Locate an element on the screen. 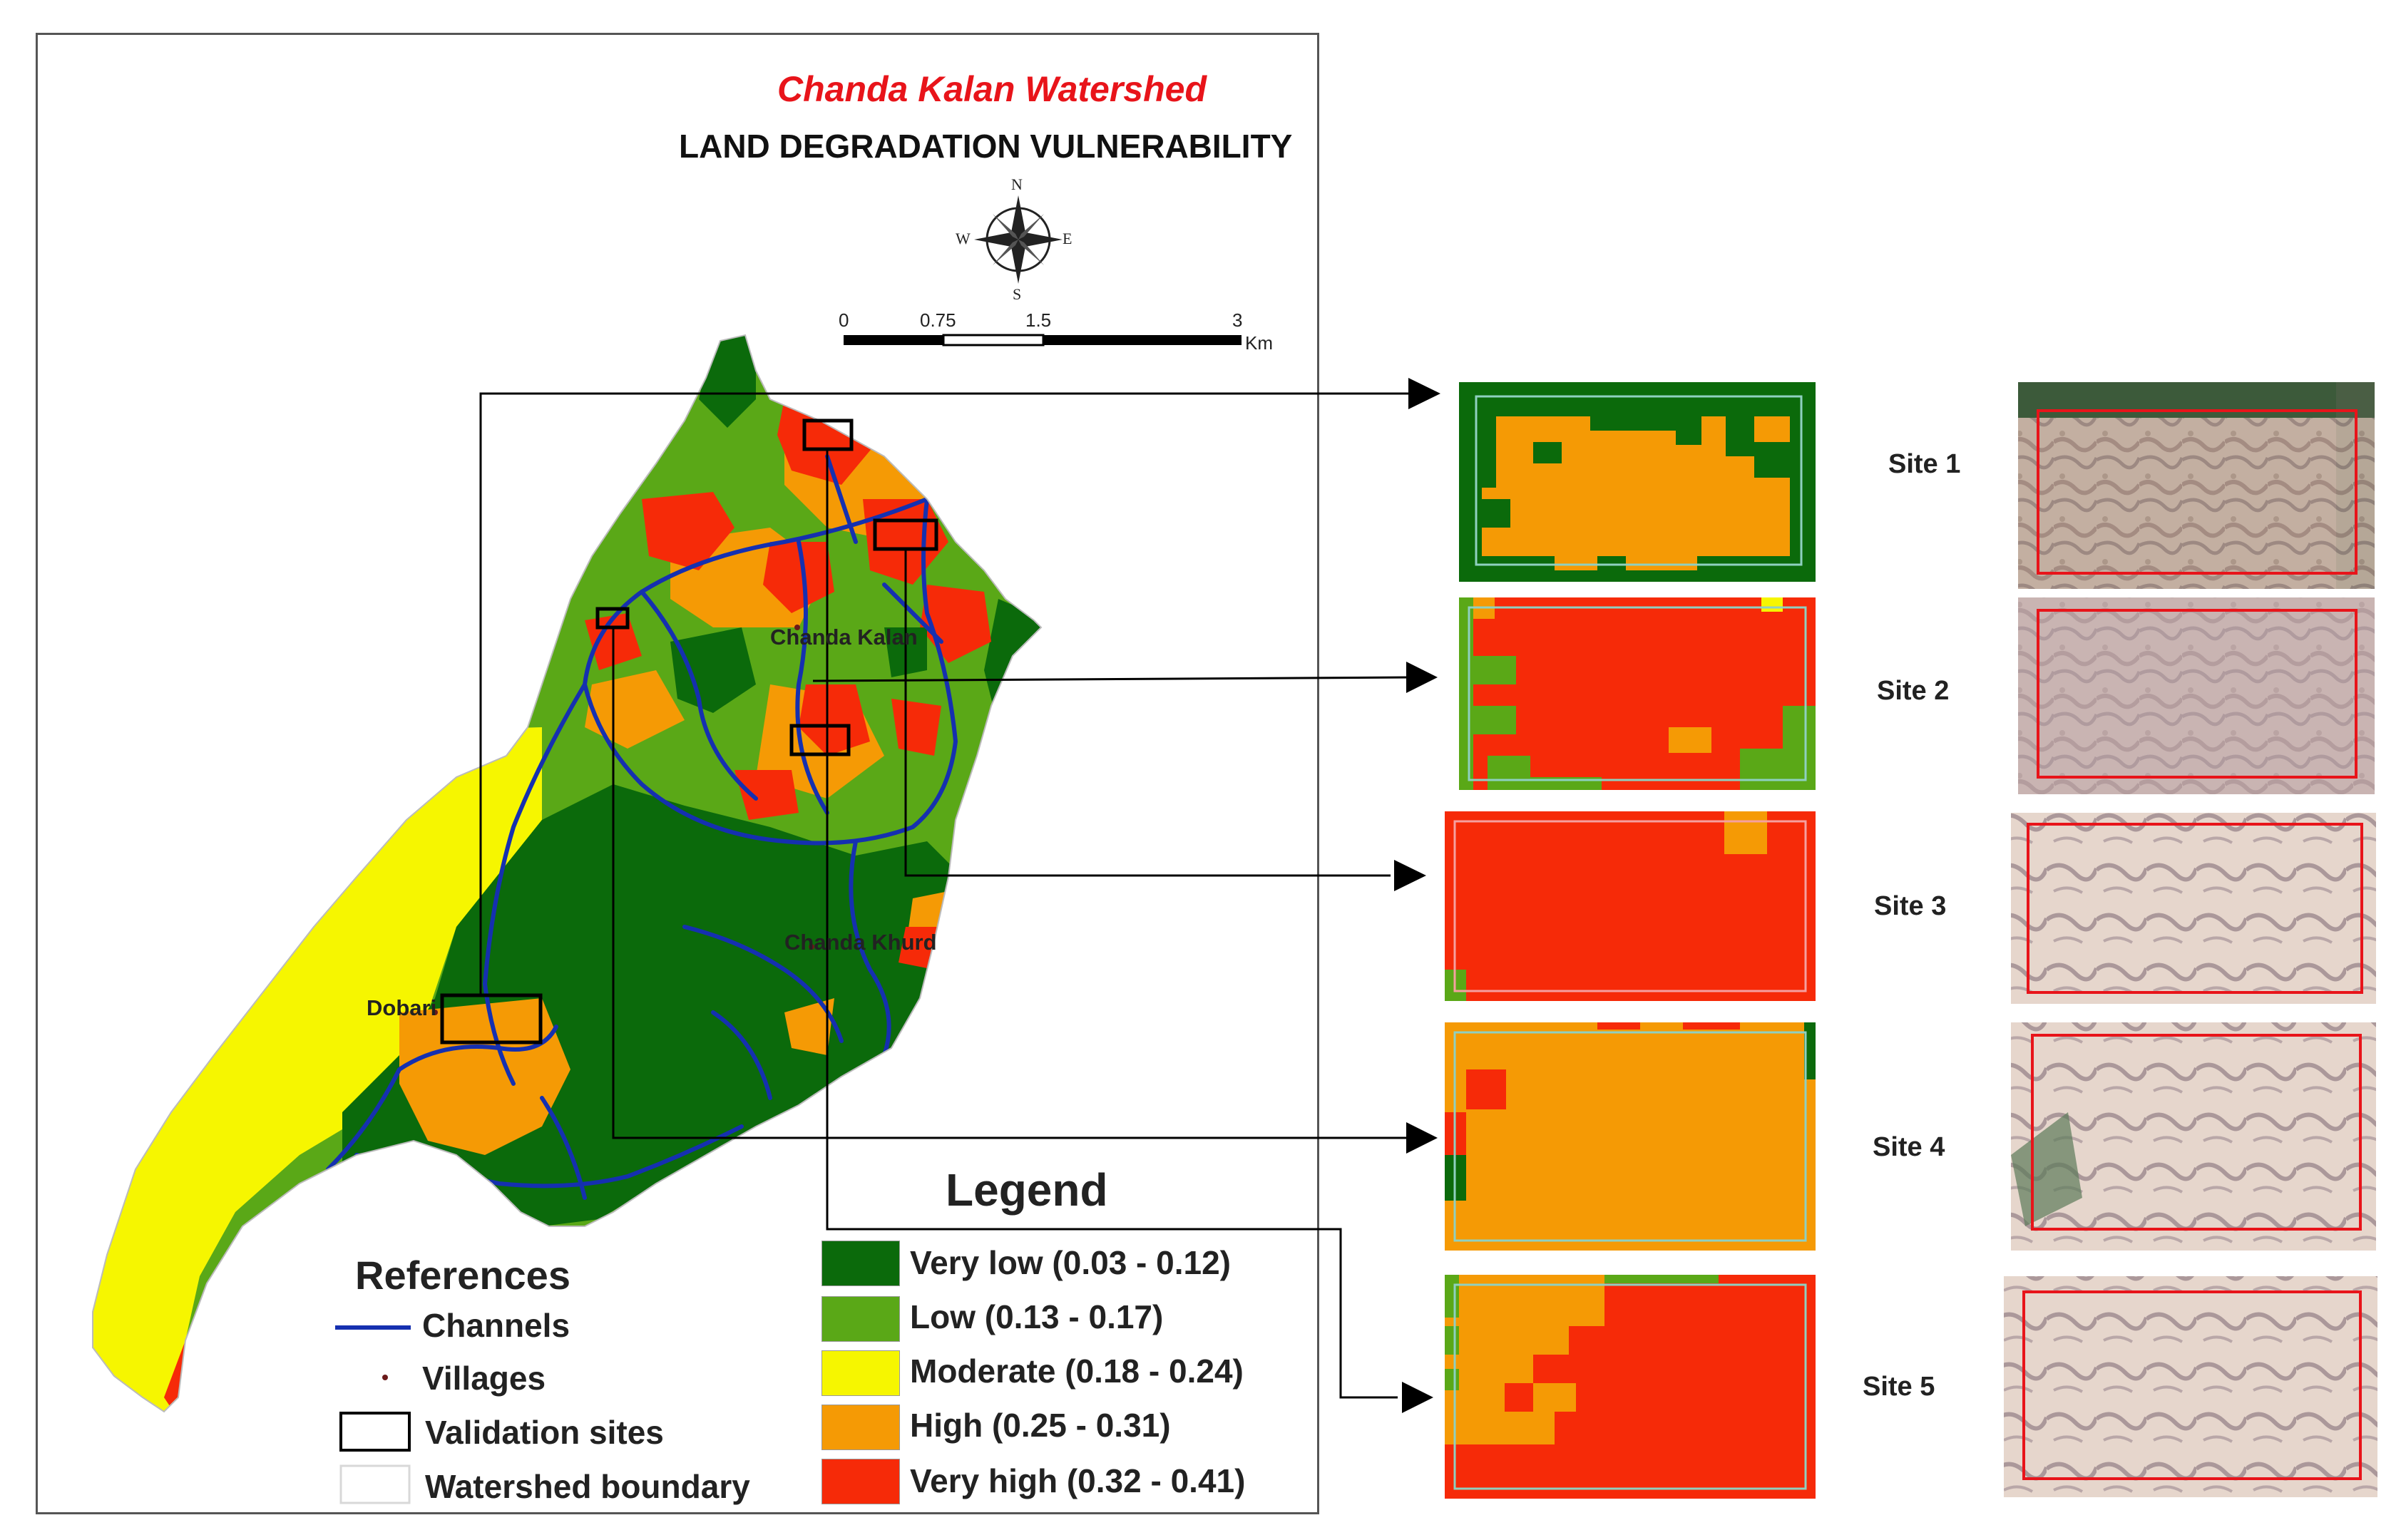 This screenshot has width=2406, height=1540. village-label-chanda-khurd: Chanda Khurd is located at coordinates (861, 942).